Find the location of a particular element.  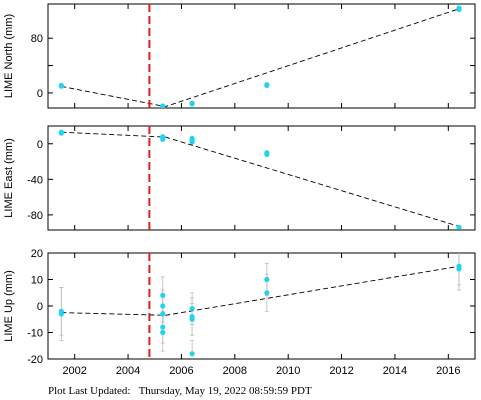

x-tick-label: 2010 is located at coordinates (288, 371).